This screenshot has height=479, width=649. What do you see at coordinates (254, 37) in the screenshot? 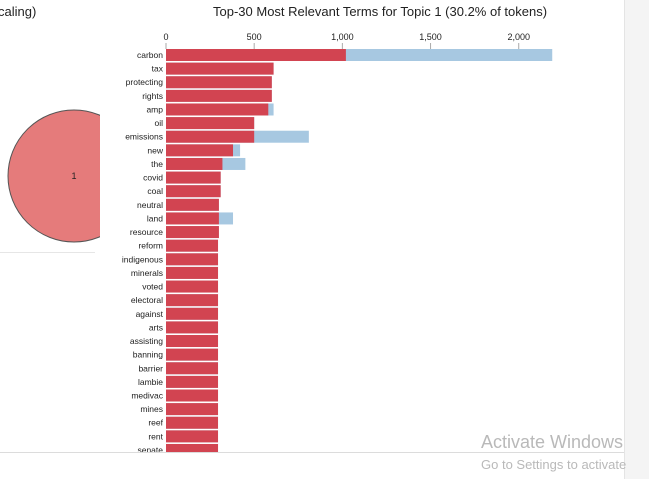
I see `x-tick-label: 500` at bounding box center [254, 37].